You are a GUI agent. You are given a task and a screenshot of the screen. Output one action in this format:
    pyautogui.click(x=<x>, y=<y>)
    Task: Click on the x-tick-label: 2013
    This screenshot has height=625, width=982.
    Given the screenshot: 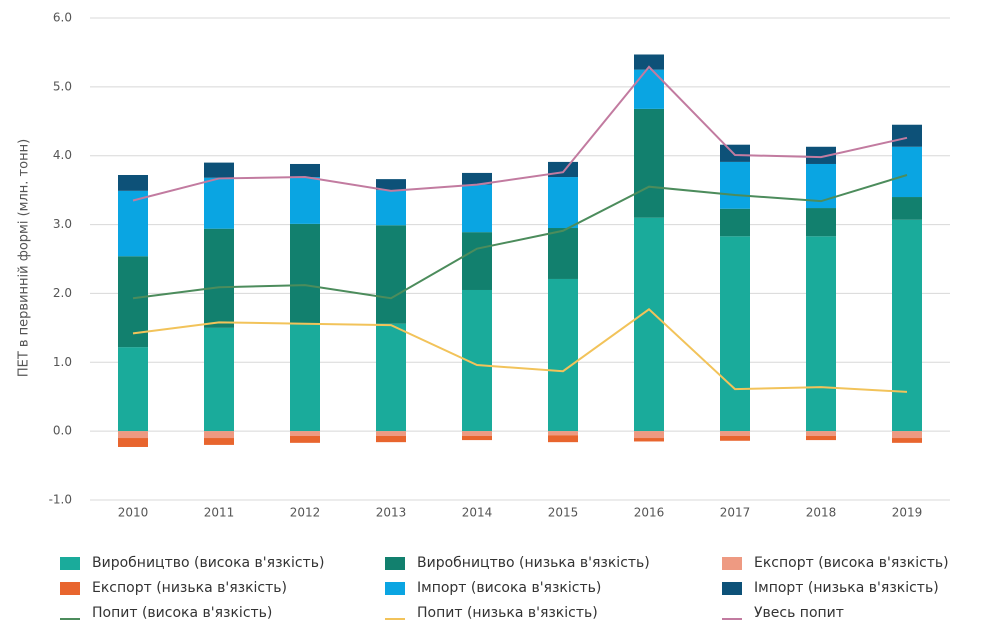 What is the action you would take?
    pyautogui.click(x=391, y=513)
    